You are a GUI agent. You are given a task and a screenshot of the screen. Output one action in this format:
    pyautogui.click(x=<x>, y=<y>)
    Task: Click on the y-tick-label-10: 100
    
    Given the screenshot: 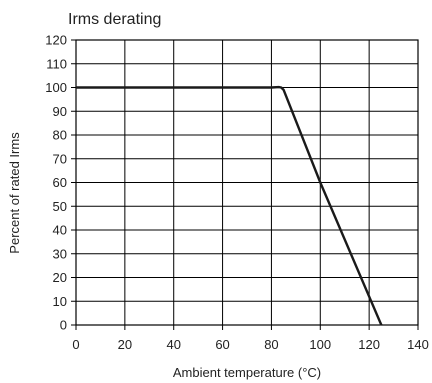 What is the action you would take?
    pyautogui.click(x=56, y=87)
    